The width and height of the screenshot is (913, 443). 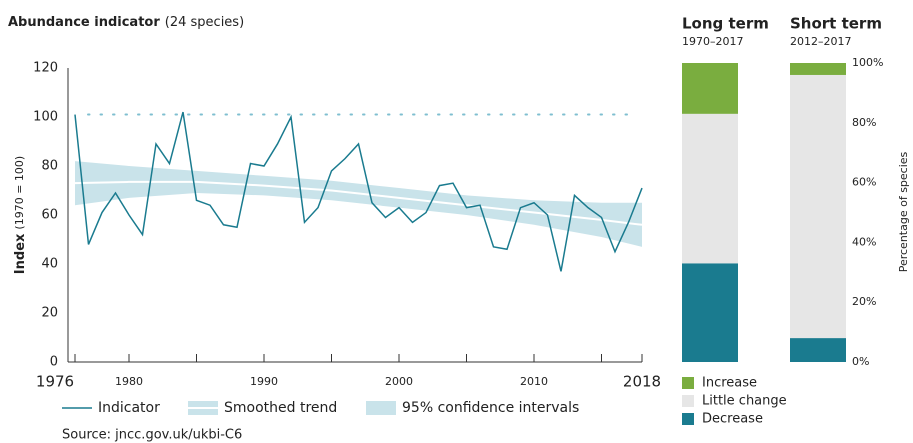 I want to click on y-axis-label: Index (1970 = 100), so click(x=20, y=215).